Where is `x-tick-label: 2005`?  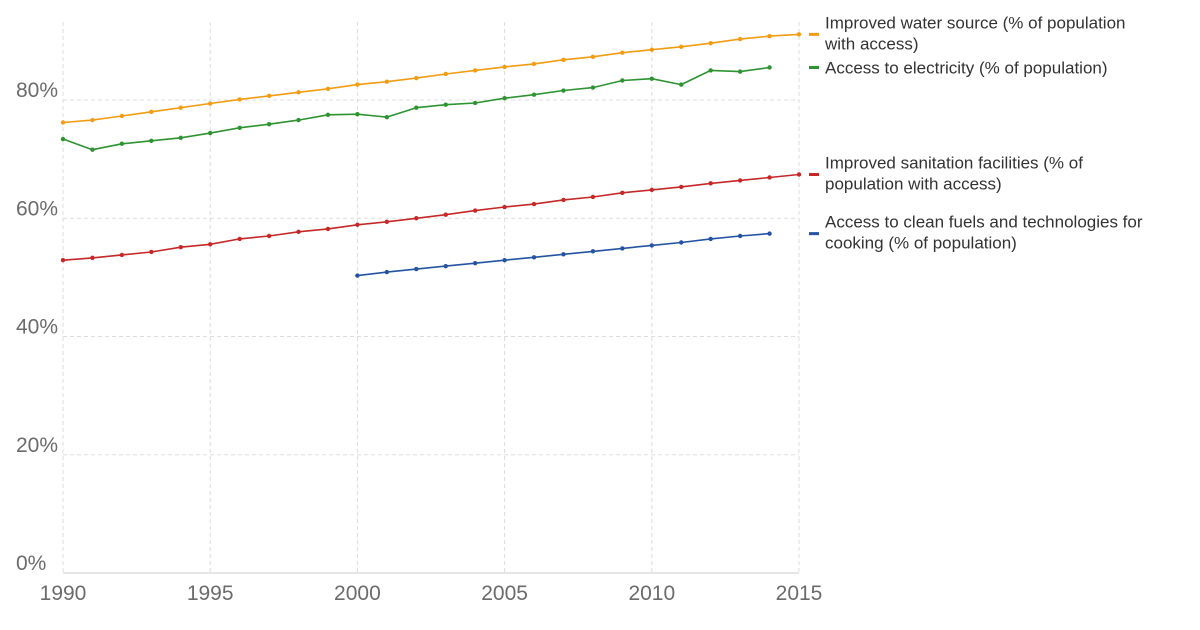 x-tick-label: 2005 is located at coordinates (504, 593).